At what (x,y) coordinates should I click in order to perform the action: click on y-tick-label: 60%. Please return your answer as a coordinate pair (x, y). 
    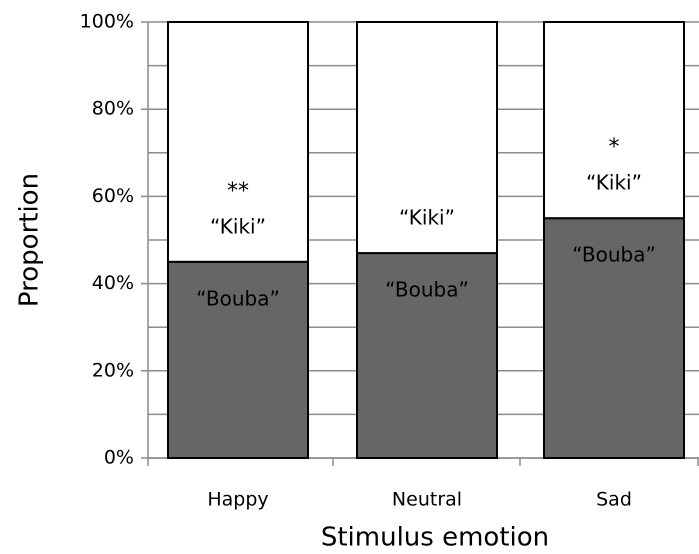
    Looking at the image, I should click on (113, 196).